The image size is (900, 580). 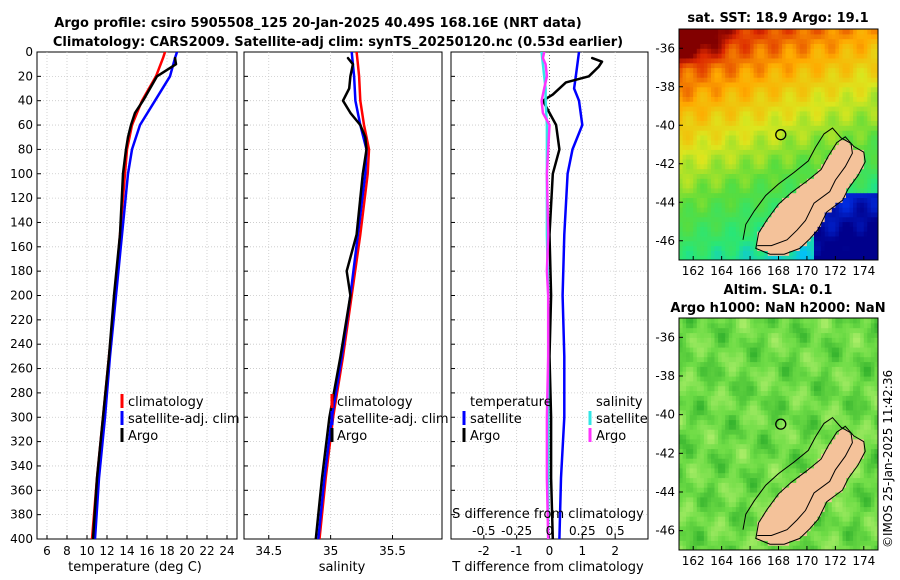 I want to click on top-x-tick-label: 0.5, so click(x=615, y=531).